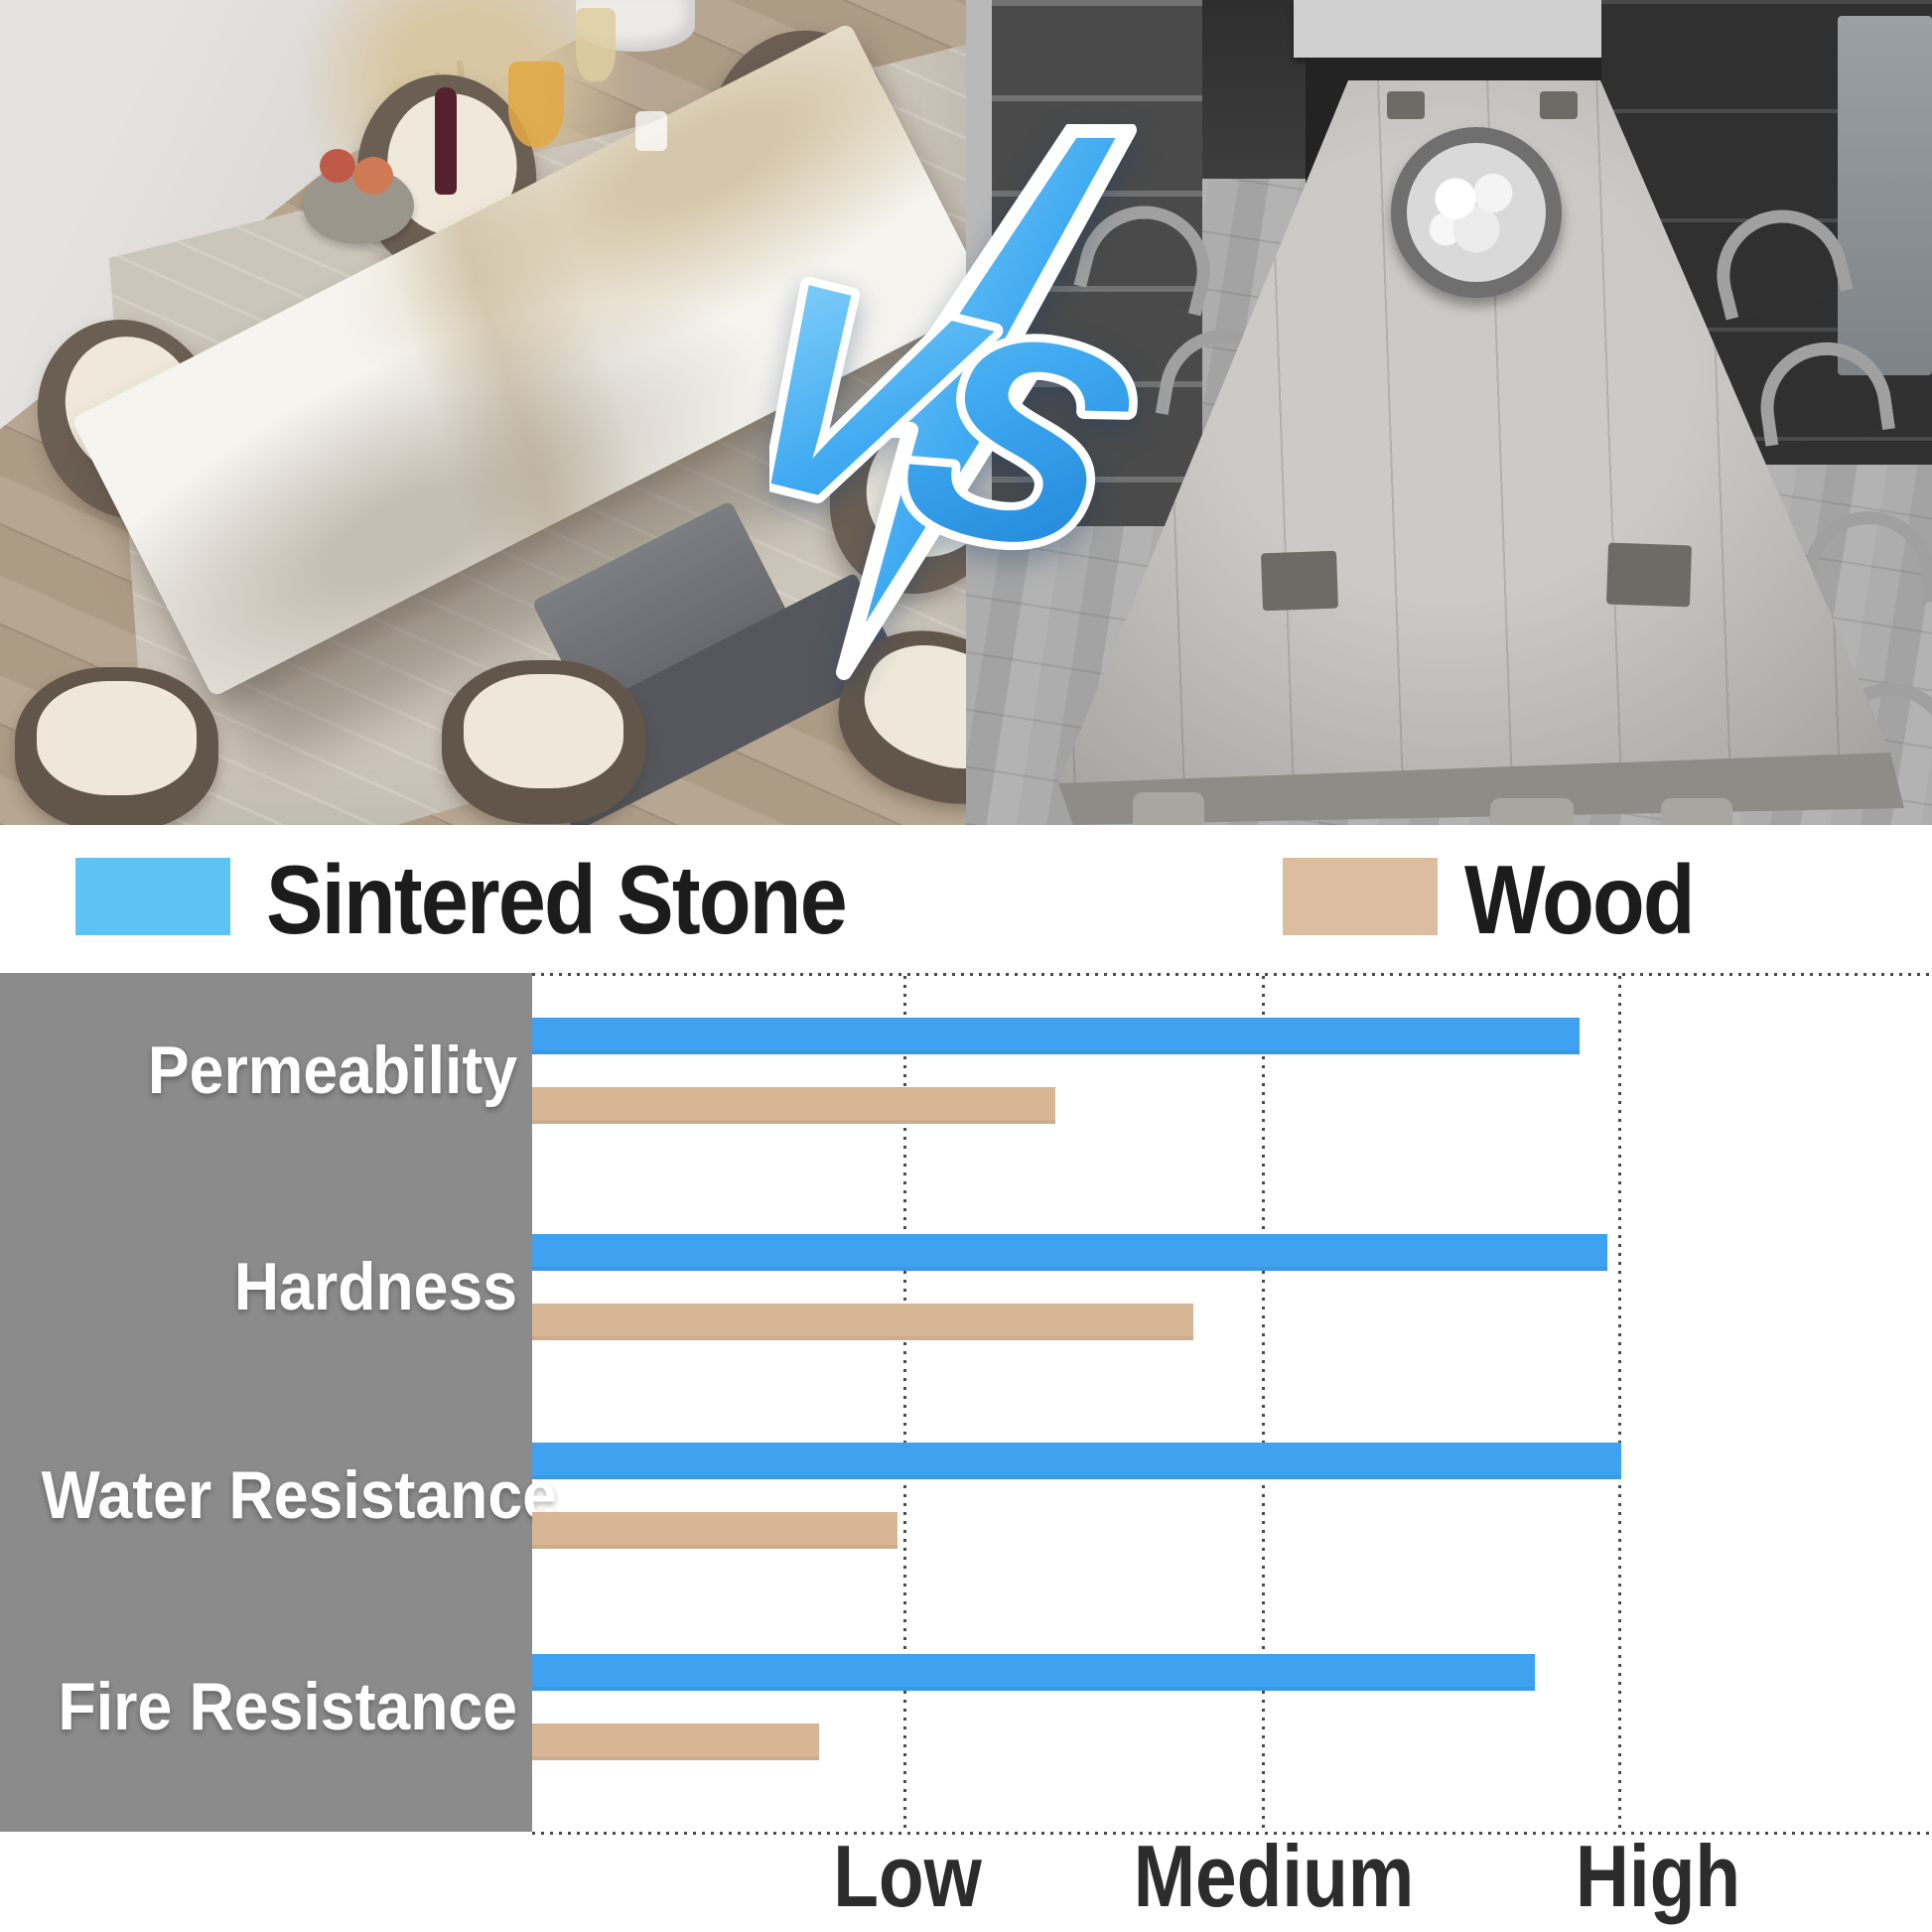 The height and width of the screenshot is (1932, 1932). What do you see at coordinates (1232, 1833) in the screenshot?
I see `plot-bottom-border` at bounding box center [1232, 1833].